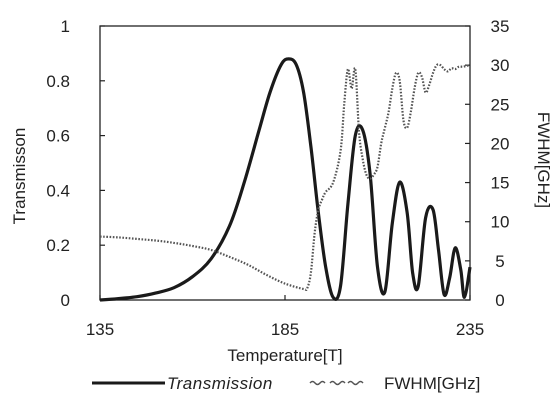 The image size is (560, 396). Describe the element at coordinates (500, 222) in the screenshot. I see `y-right-tick-label: 10` at that location.